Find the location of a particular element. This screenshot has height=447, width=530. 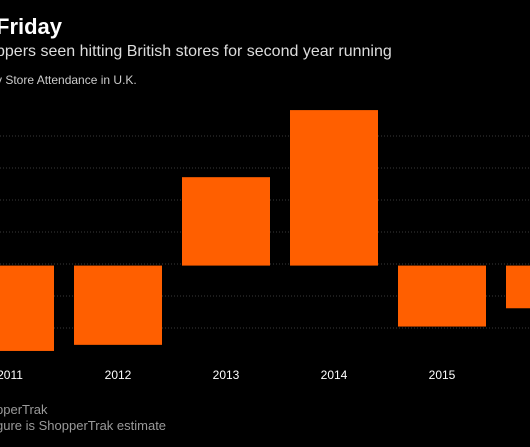

x-tick-label-2012: 2012 is located at coordinates (118, 375).